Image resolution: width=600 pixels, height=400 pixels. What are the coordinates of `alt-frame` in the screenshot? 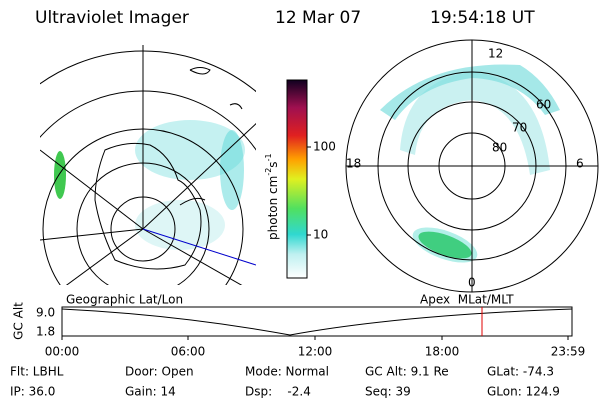 It's located at (317, 321).